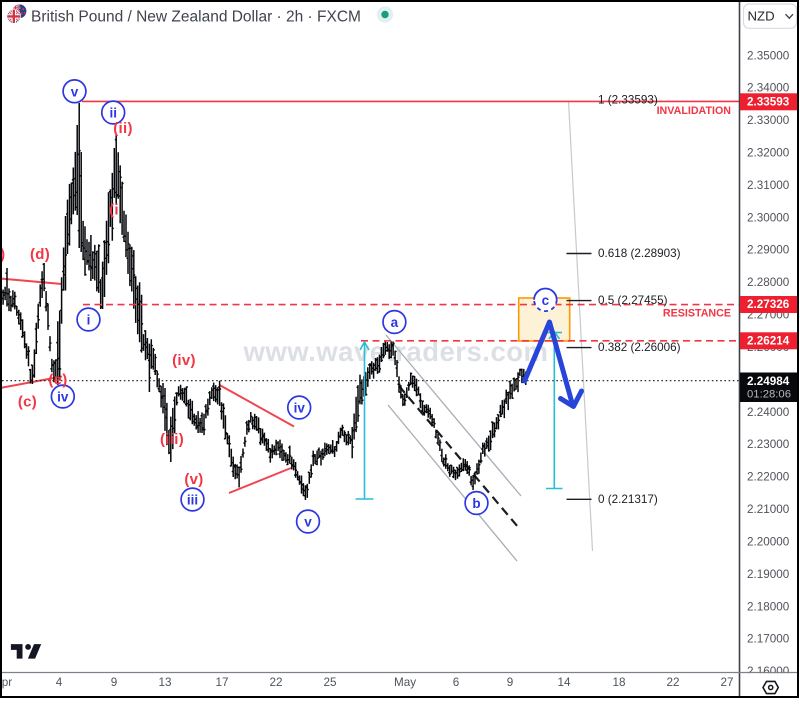 This screenshot has height=705, width=800. What do you see at coordinates (697, 314) in the screenshot?
I see `svg-text: RESISTANCE` at bounding box center [697, 314].